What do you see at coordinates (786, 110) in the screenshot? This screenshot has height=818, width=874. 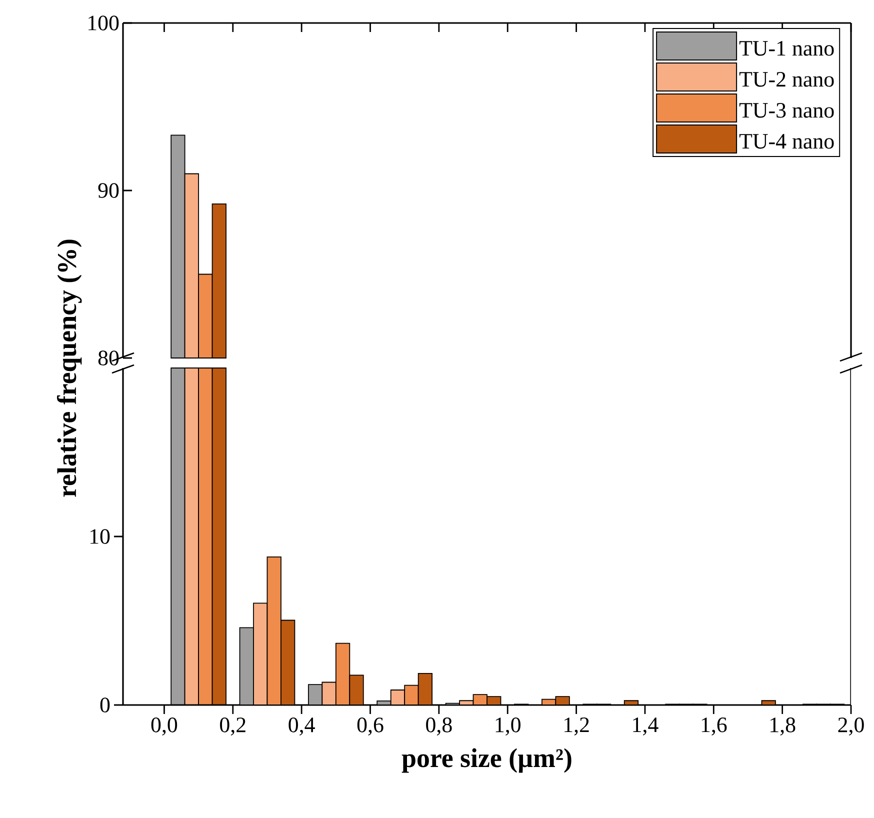 I see `legend-label: TU-3 nano` at bounding box center [786, 110].